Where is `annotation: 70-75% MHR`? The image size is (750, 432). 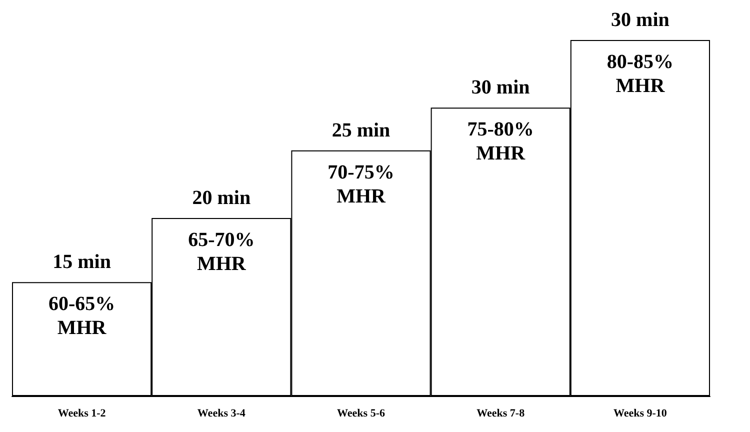
annotation: 70-75% MHR is located at coordinates (361, 184).